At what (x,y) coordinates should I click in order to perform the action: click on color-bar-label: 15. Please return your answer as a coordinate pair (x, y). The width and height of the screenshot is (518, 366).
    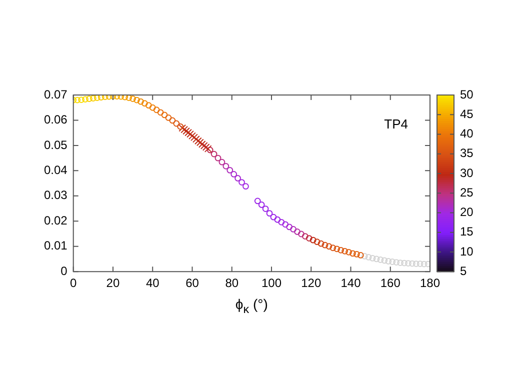
    Looking at the image, I should click on (467, 231).